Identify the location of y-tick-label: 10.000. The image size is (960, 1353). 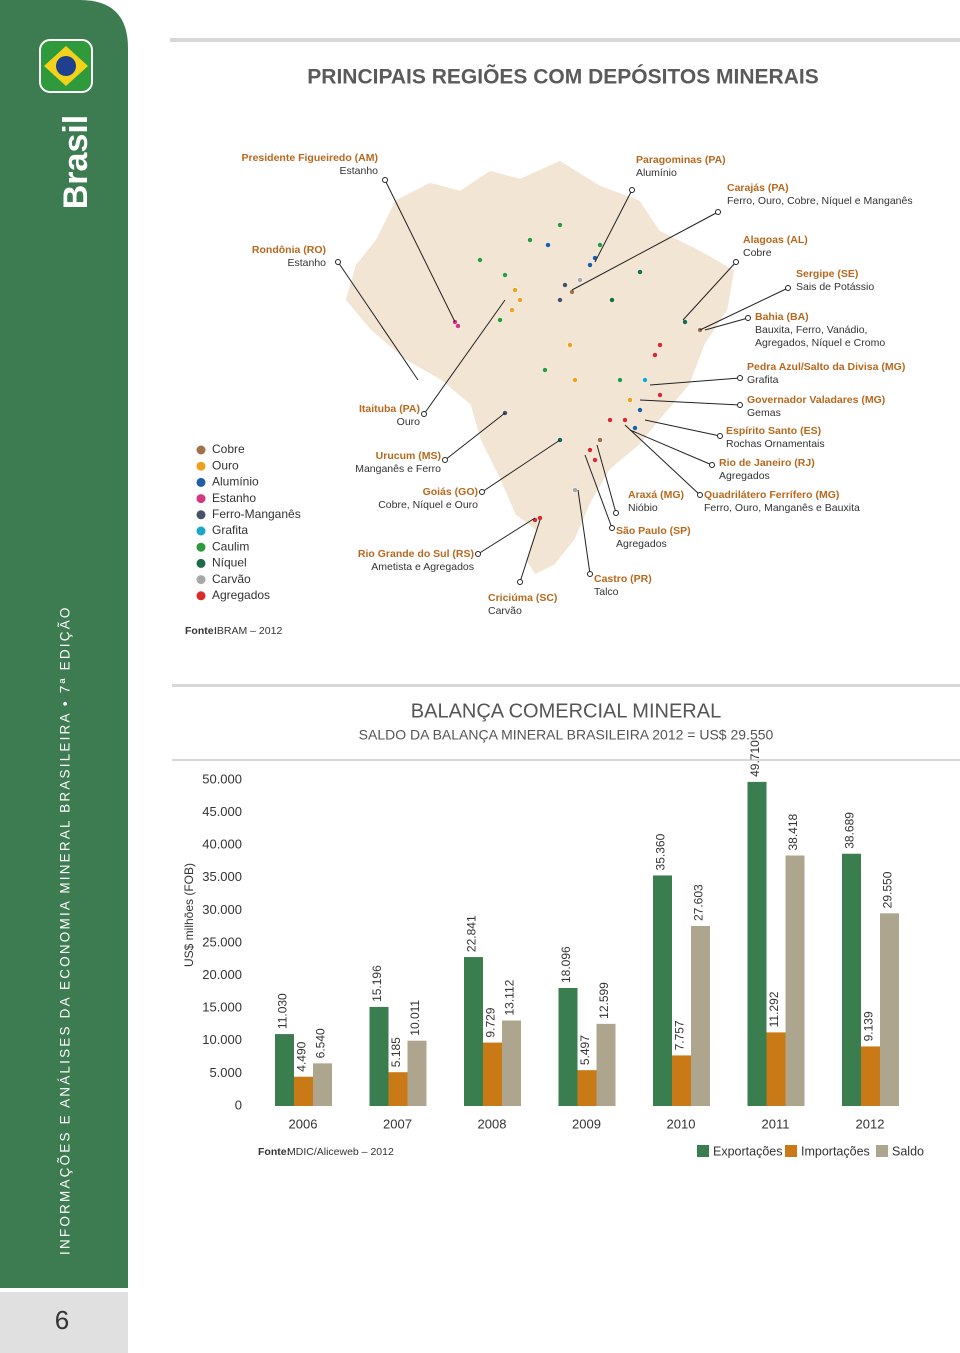
(222, 1039).